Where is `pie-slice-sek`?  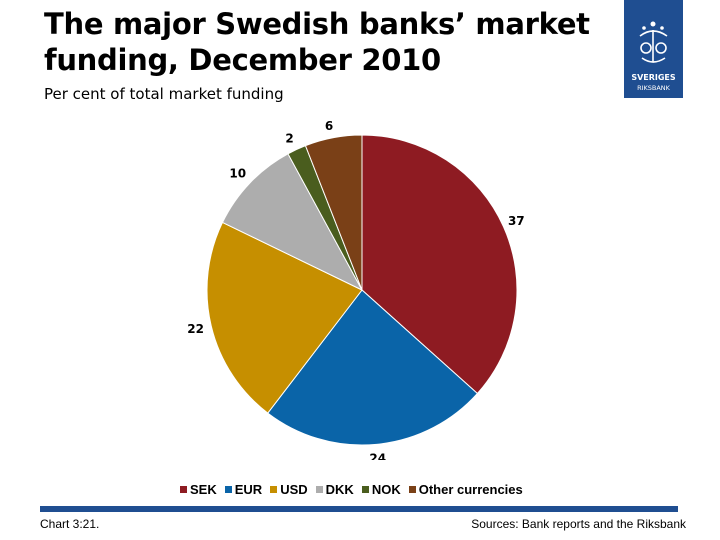
pie-slice-sek is located at coordinates (439, 264).